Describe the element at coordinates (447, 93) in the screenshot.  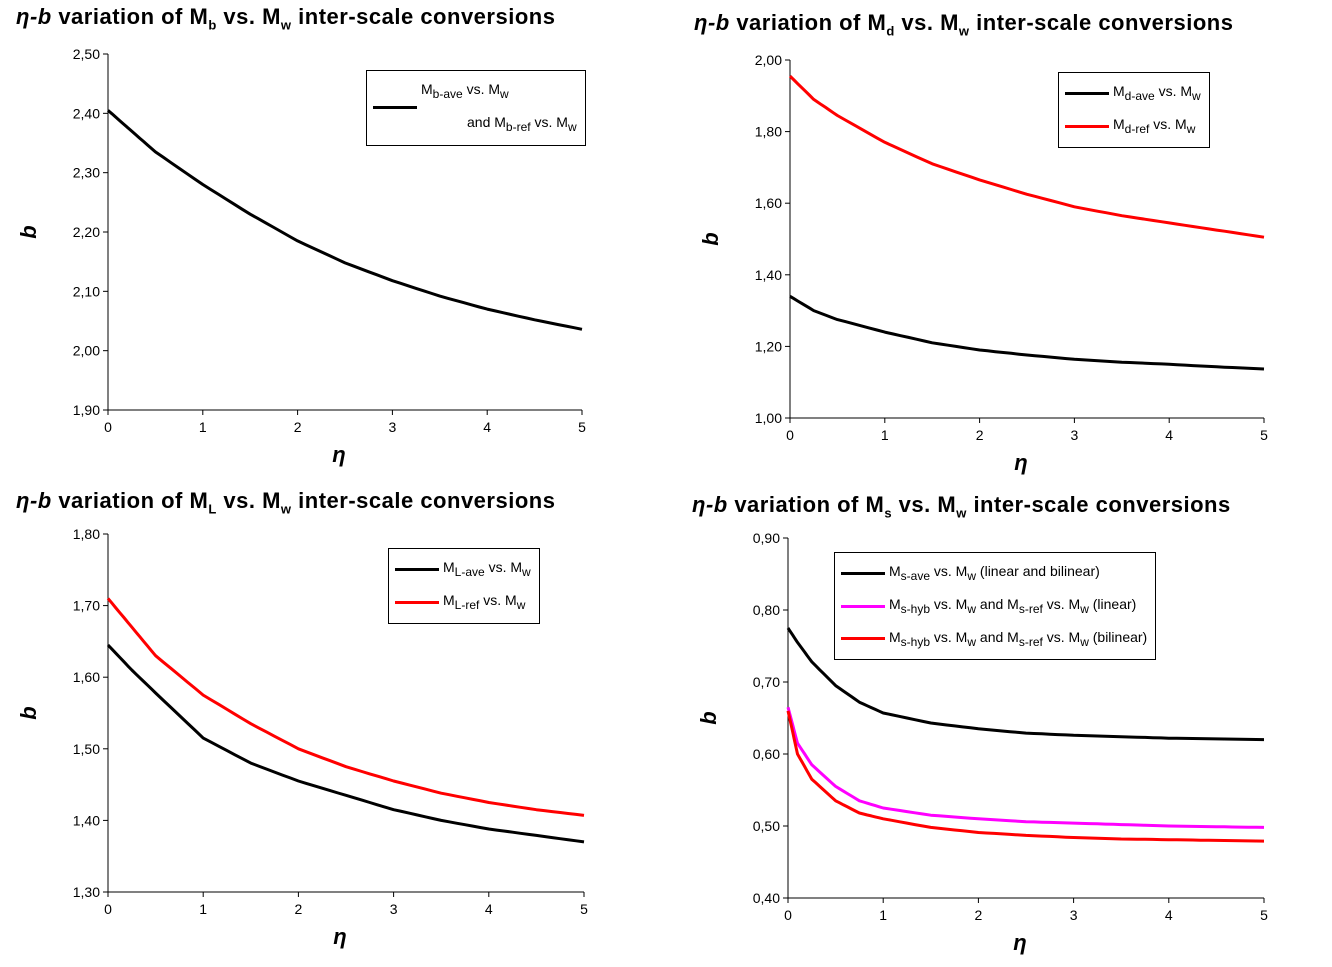
I see `legend-sub: b-ave` at that location.